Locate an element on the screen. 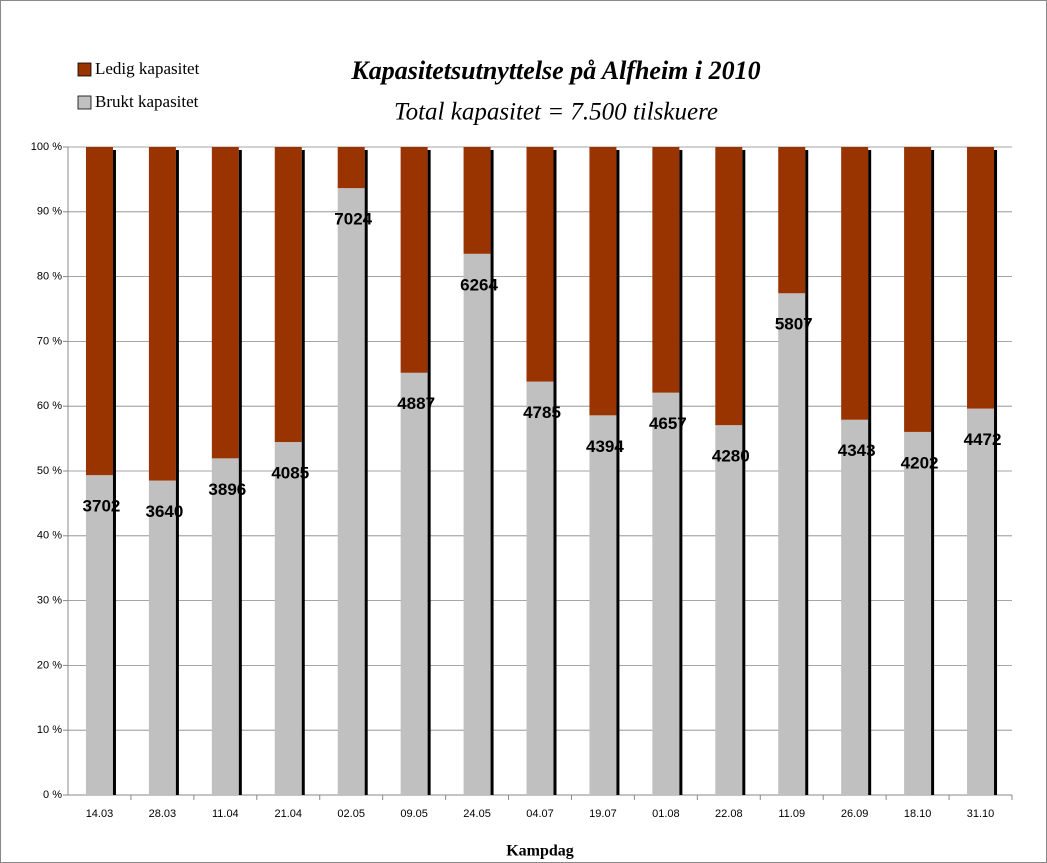 The width and height of the screenshot is (1047, 863). legend-label: Brukt kapasitet is located at coordinates (147, 101).